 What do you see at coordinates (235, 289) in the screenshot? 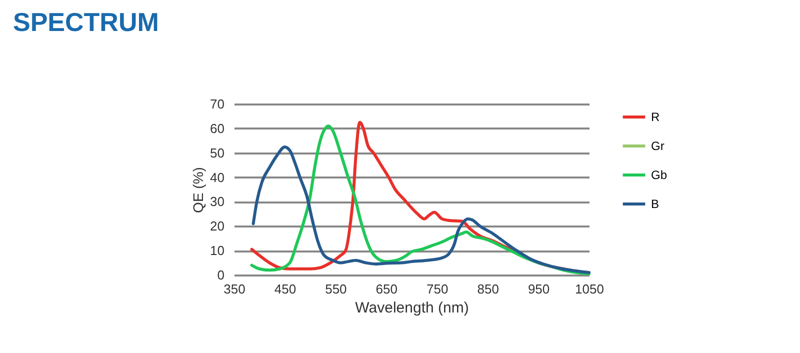
I see `x-tick-label: 350` at bounding box center [235, 289].